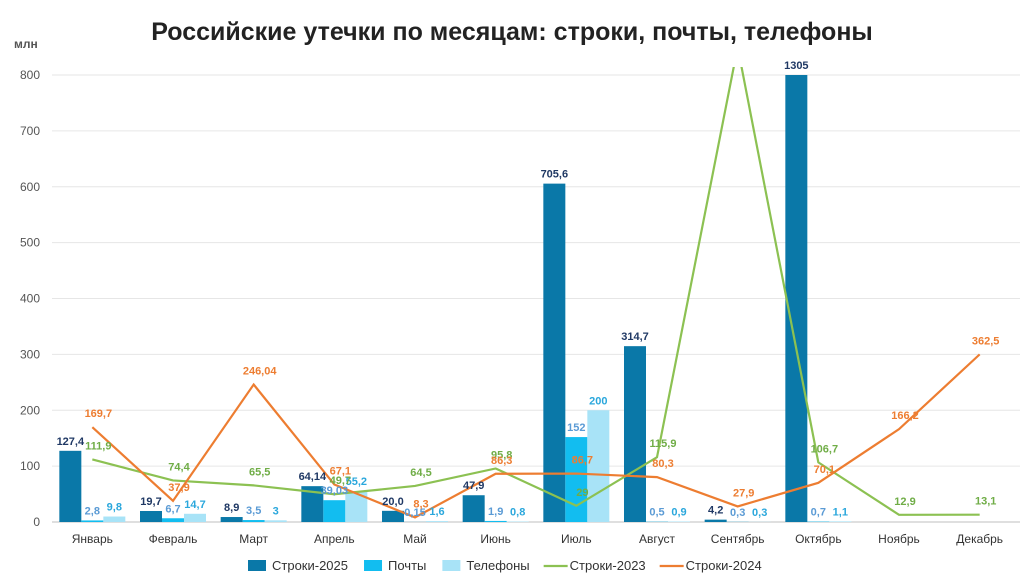  Describe the element at coordinates (436, 512) in the screenshot. I see `data-label: 1,6` at that location.